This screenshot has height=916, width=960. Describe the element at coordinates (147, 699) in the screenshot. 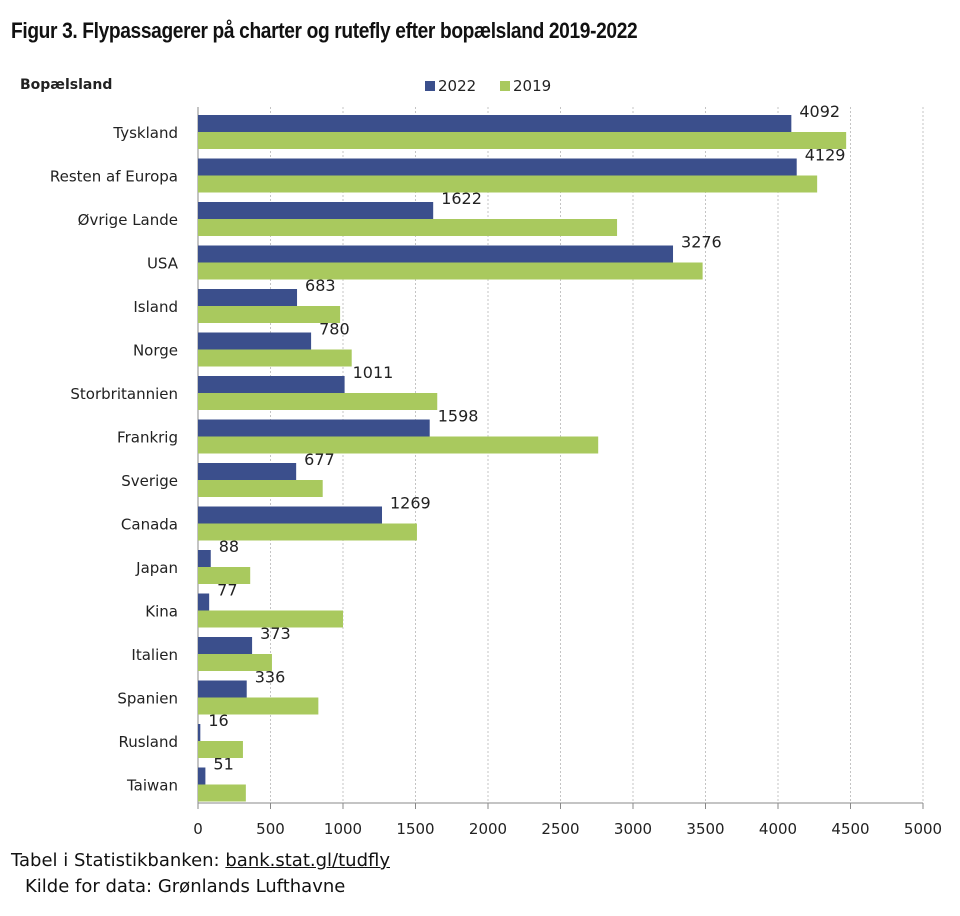

I see `category-label: Spanien` at that location.